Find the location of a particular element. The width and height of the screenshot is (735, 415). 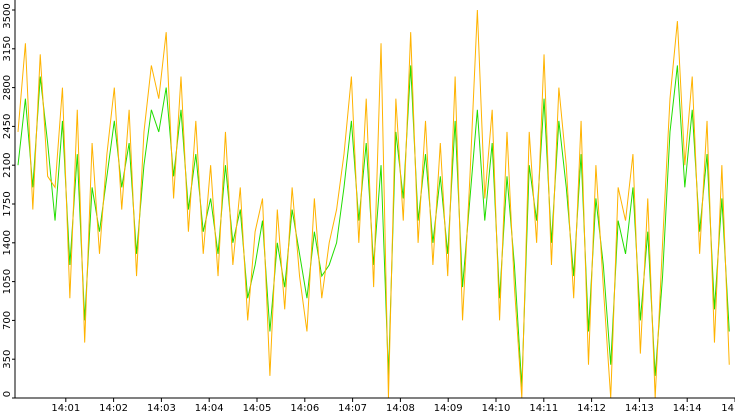

y-tick-label: 3150 is located at coordinates (7, 48).